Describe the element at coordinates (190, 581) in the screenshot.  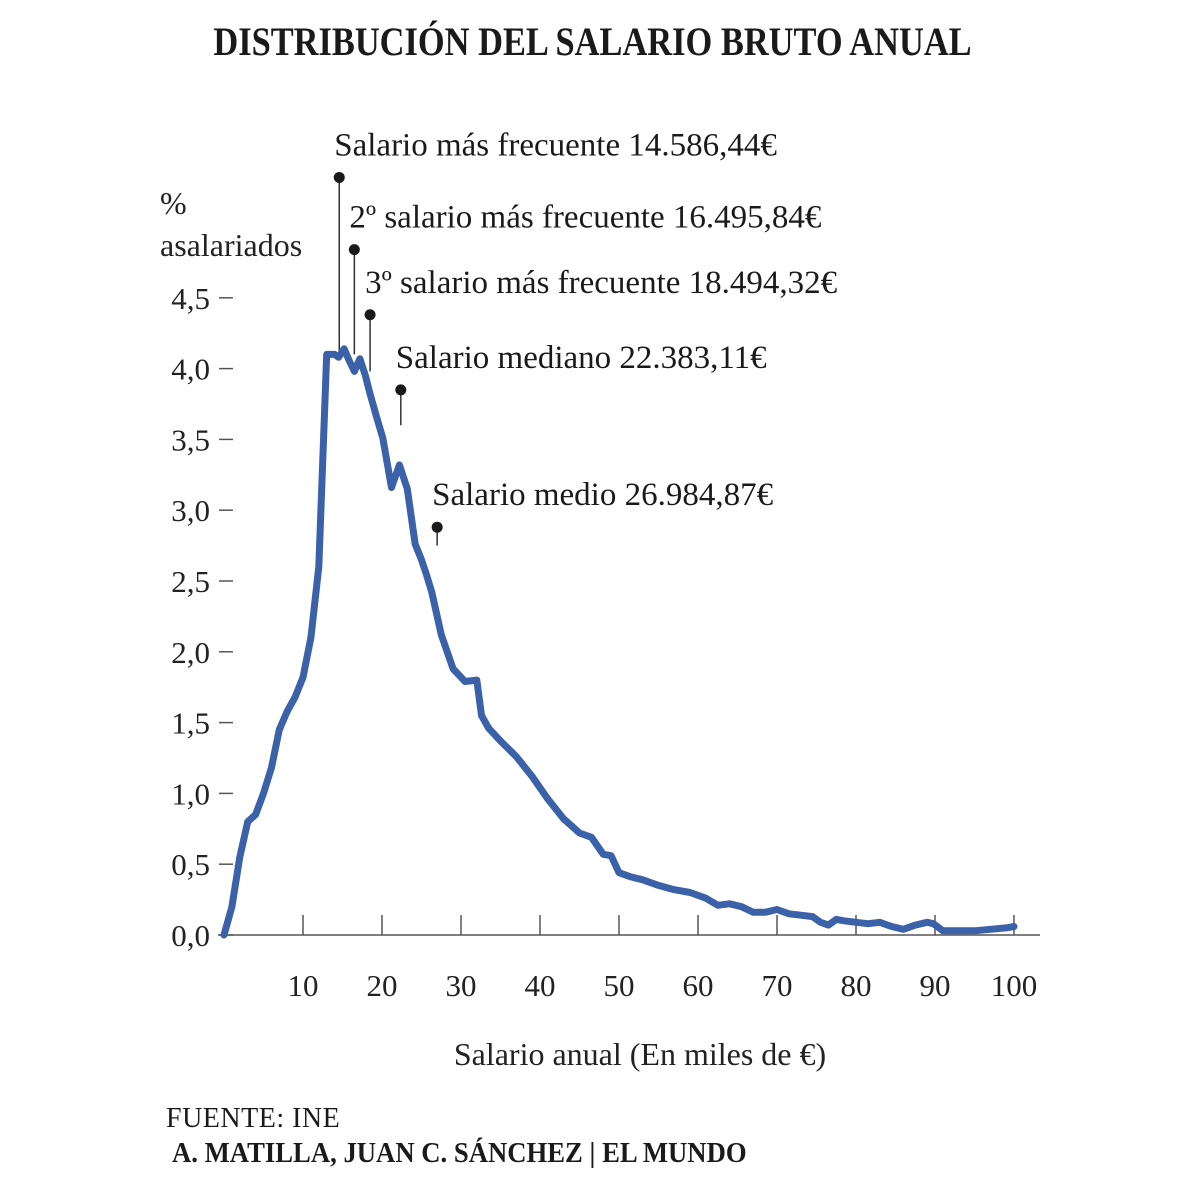
I see `y-tick-label: 2,5` at that location.